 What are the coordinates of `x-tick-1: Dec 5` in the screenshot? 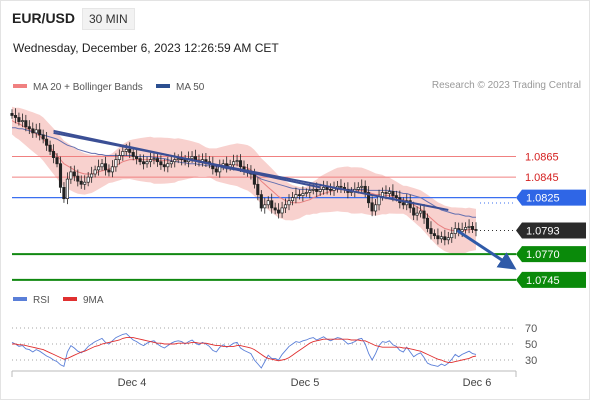 It's located at (305, 383).